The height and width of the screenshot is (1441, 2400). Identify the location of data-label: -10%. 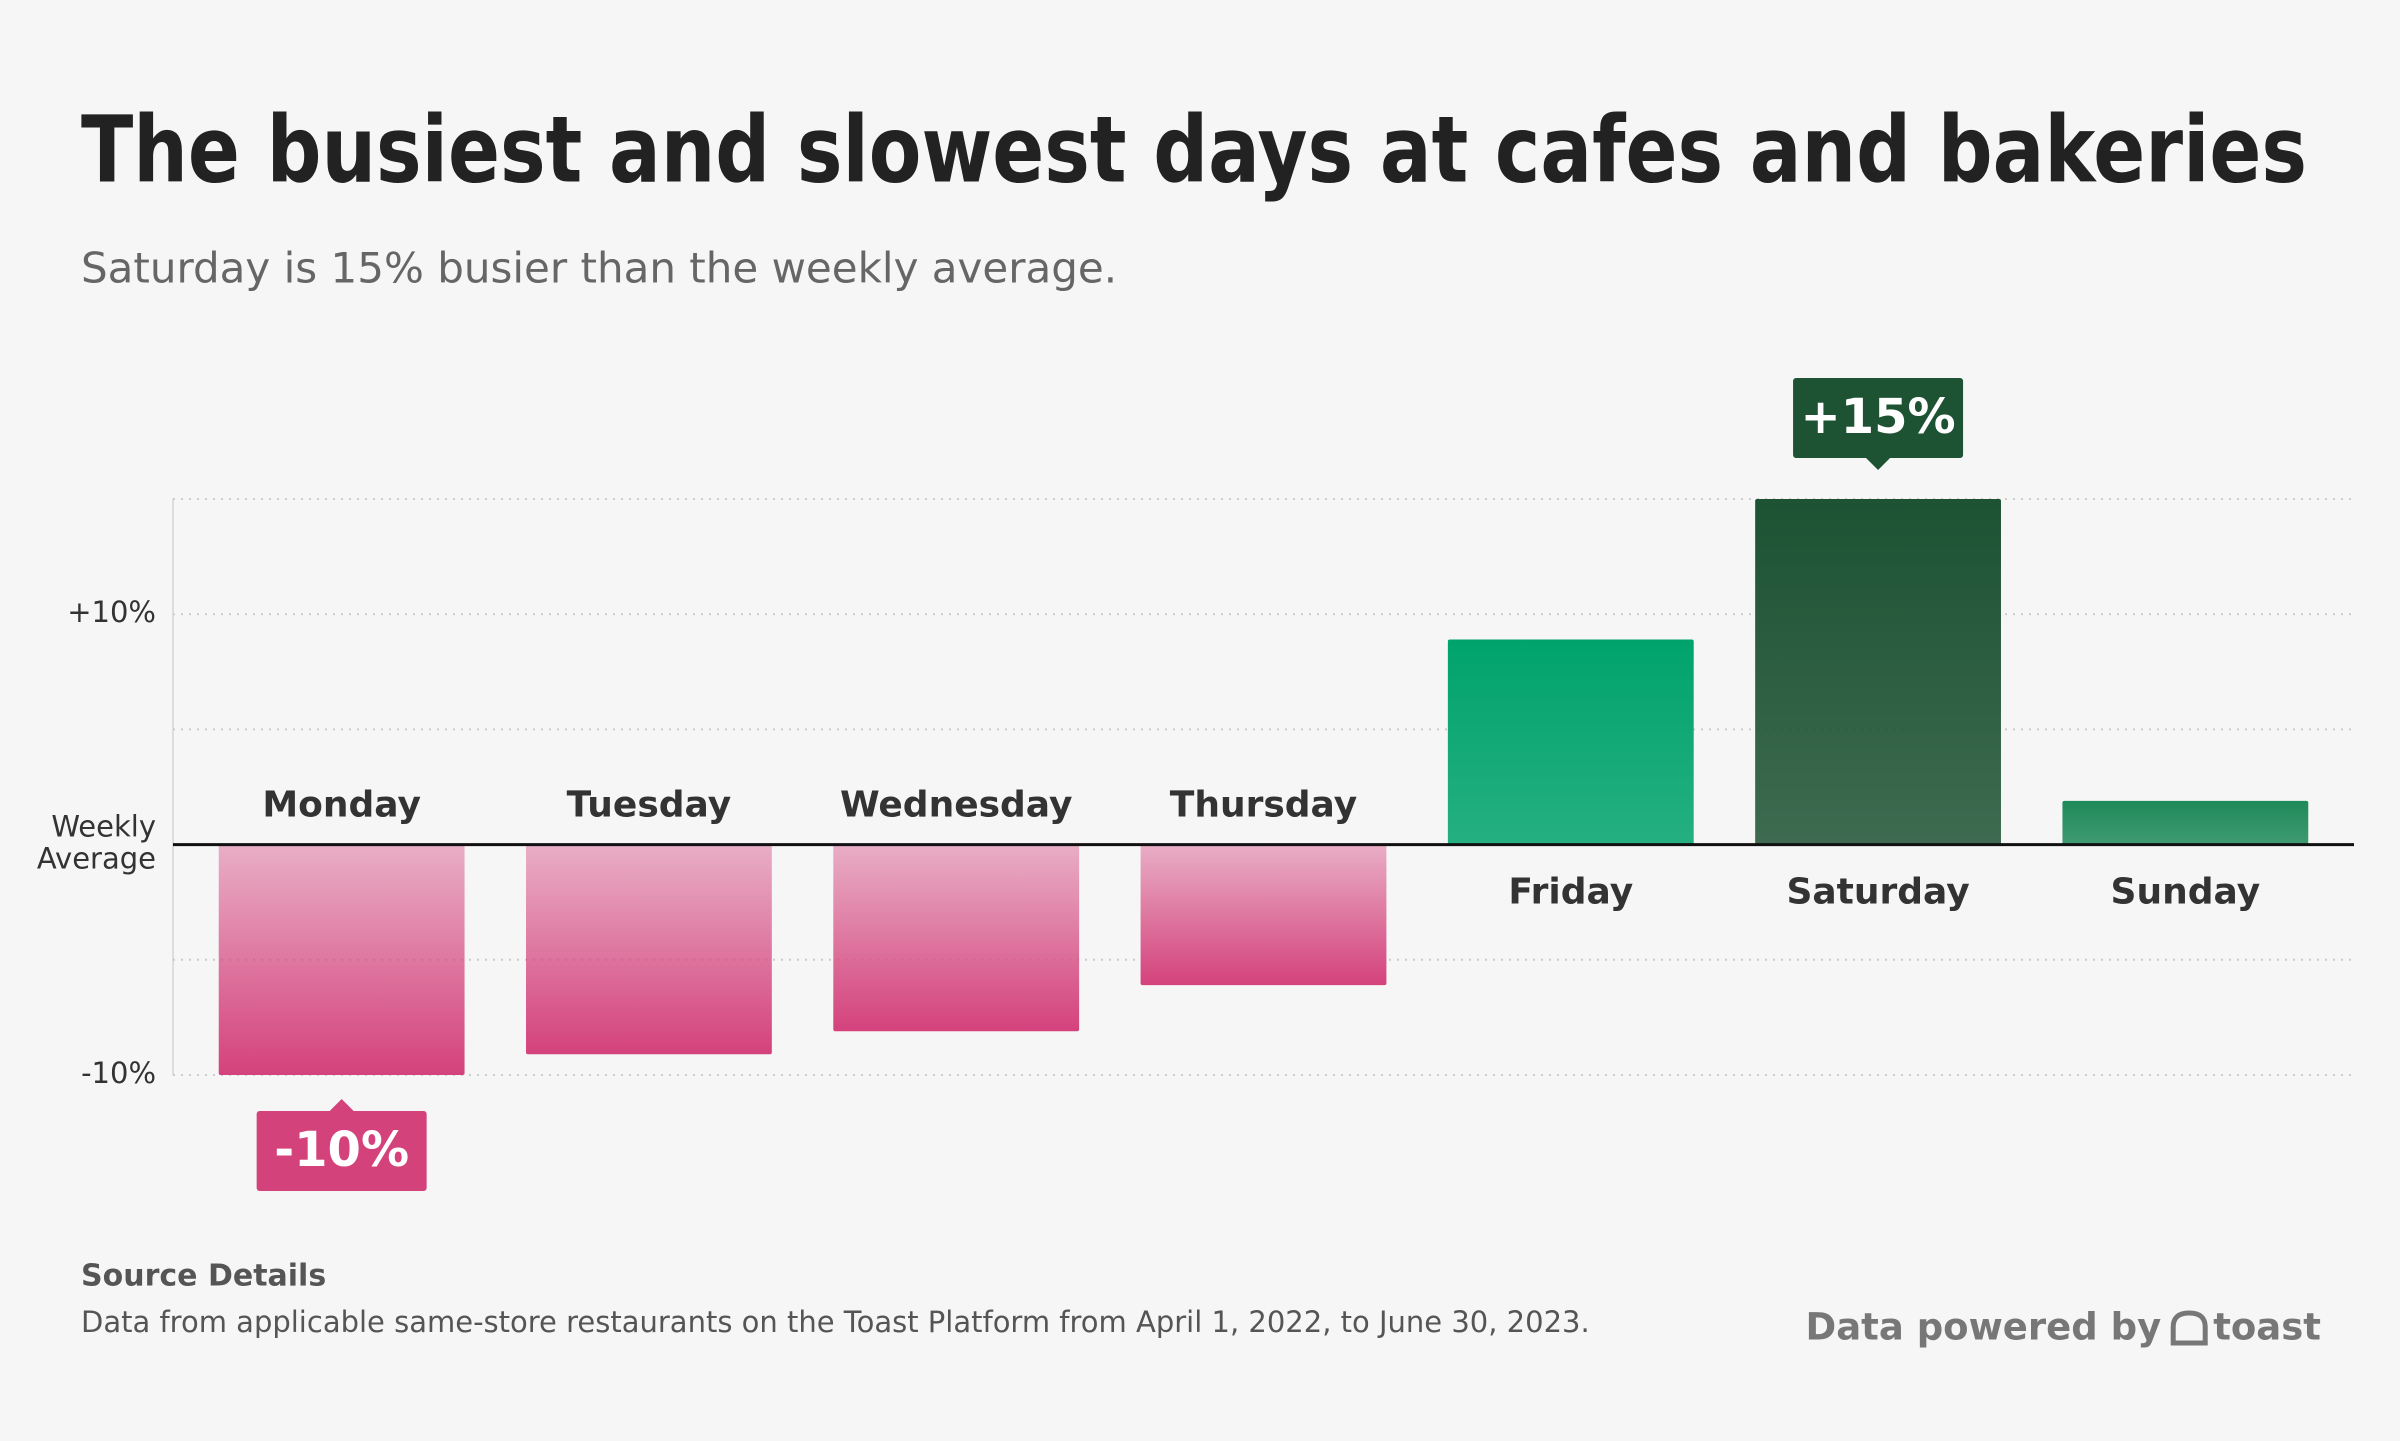
(341, 1150).